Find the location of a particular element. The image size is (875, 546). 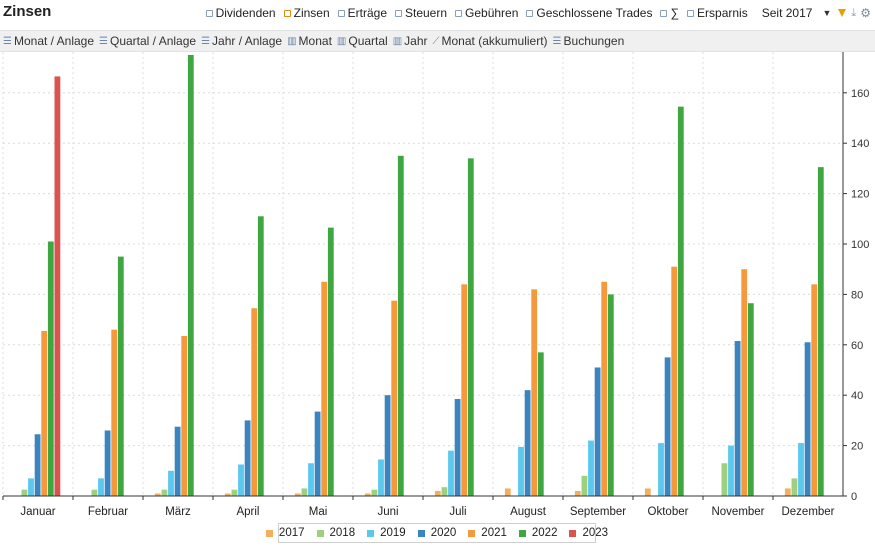

bar-2021-september is located at coordinates (604, 388).